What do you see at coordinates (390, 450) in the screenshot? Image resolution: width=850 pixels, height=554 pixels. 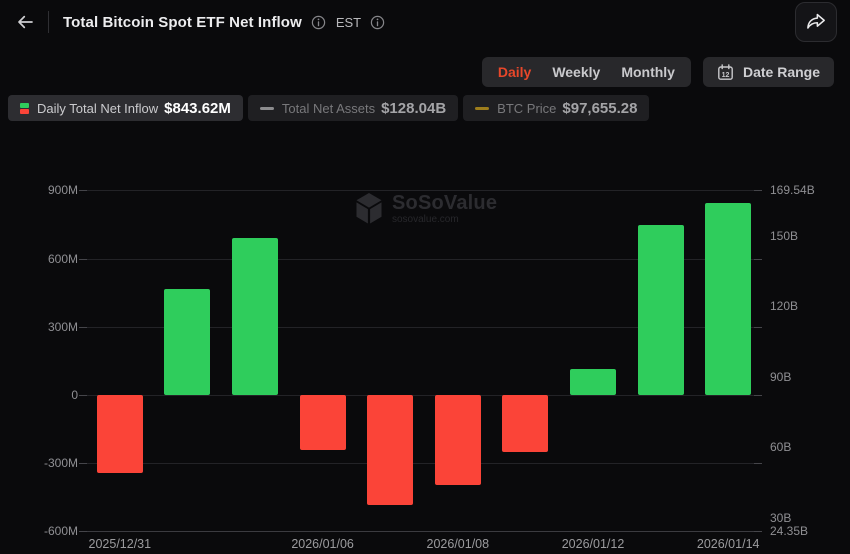 I see `chart-bar-2026/01/07` at bounding box center [390, 450].